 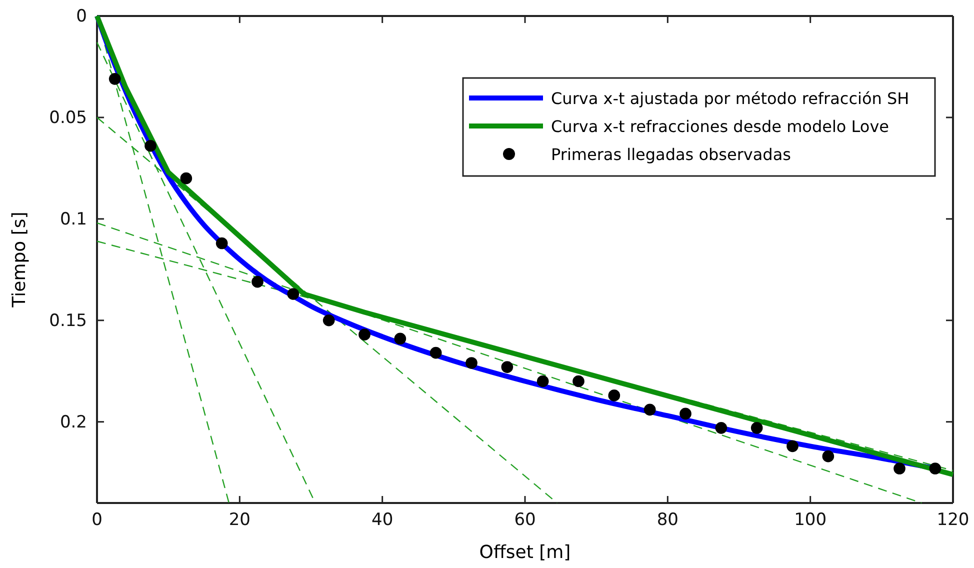 I want to click on x-tick-label: 100, so click(x=810, y=520).